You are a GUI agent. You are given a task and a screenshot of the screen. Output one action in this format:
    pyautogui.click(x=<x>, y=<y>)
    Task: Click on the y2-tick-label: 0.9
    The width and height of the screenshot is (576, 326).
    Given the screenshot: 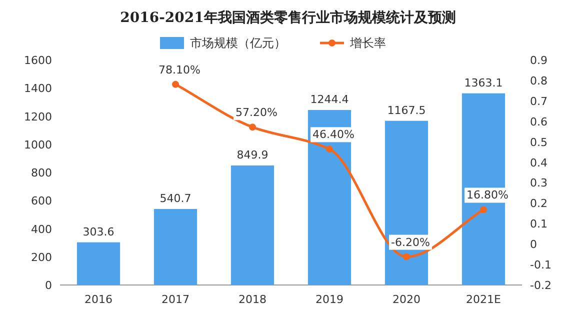 What is the action you would take?
    pyautogui.click(x=539, y=60)
    